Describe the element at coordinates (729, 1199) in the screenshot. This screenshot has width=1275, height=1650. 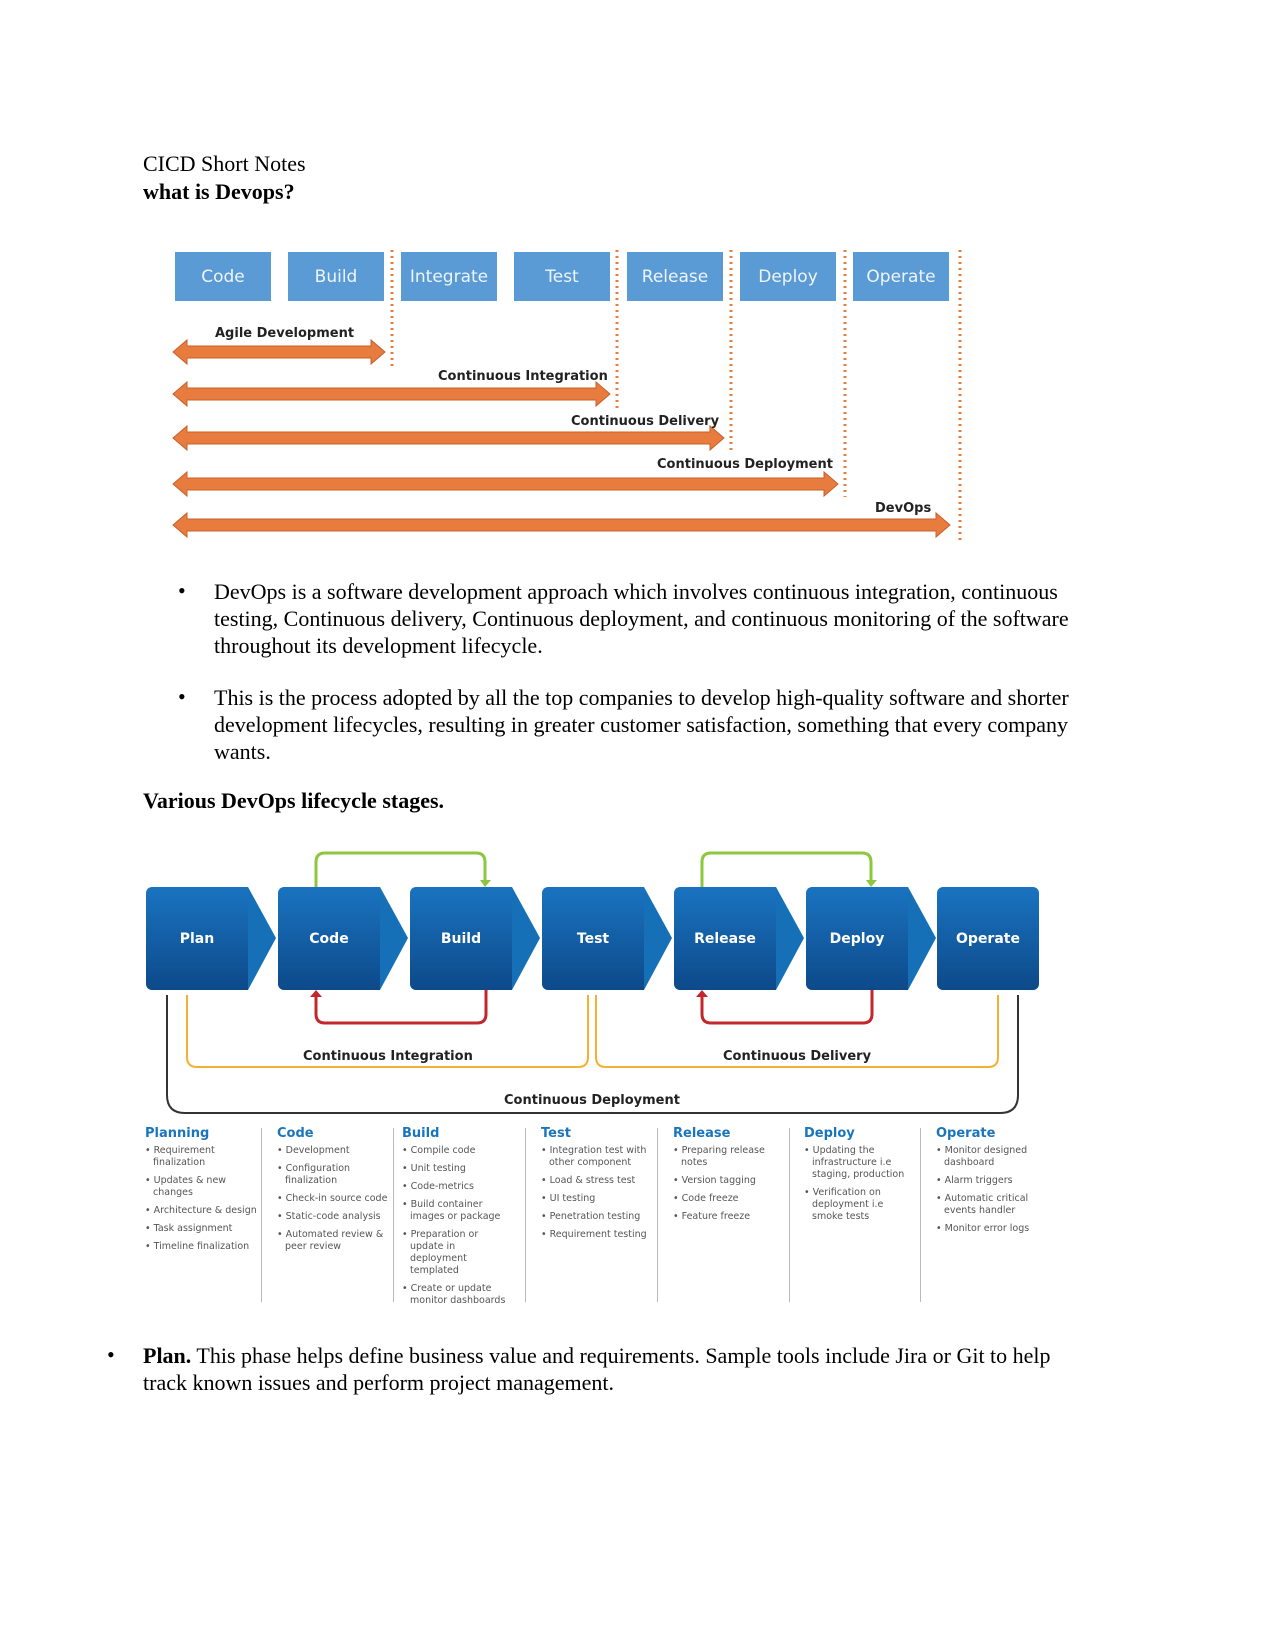
I see `column-item: Code freeze` at that location.